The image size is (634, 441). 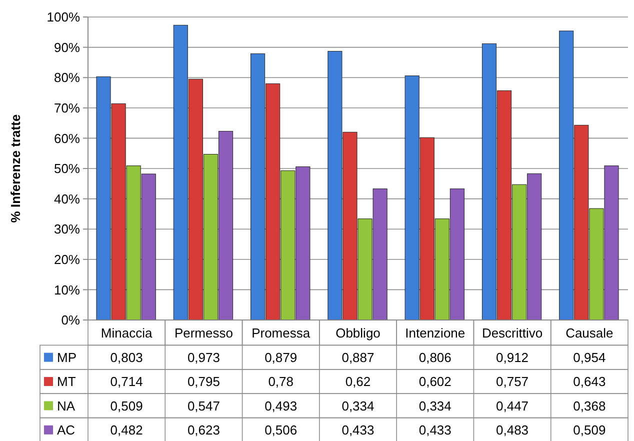 What do you see at coordinates (126, 357) in the screenshot?
I see `data-label: 0,803` at bounding box center [126, 357].